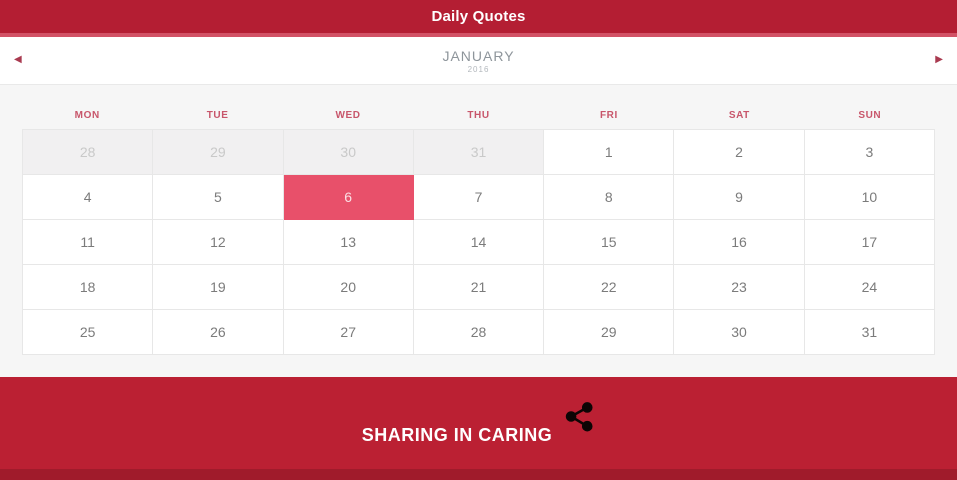 This screenshot has height=480, width=957. Describe the element at coordinates (869, 287) in the screenshot. I see `calendar-day: 24` at that location.